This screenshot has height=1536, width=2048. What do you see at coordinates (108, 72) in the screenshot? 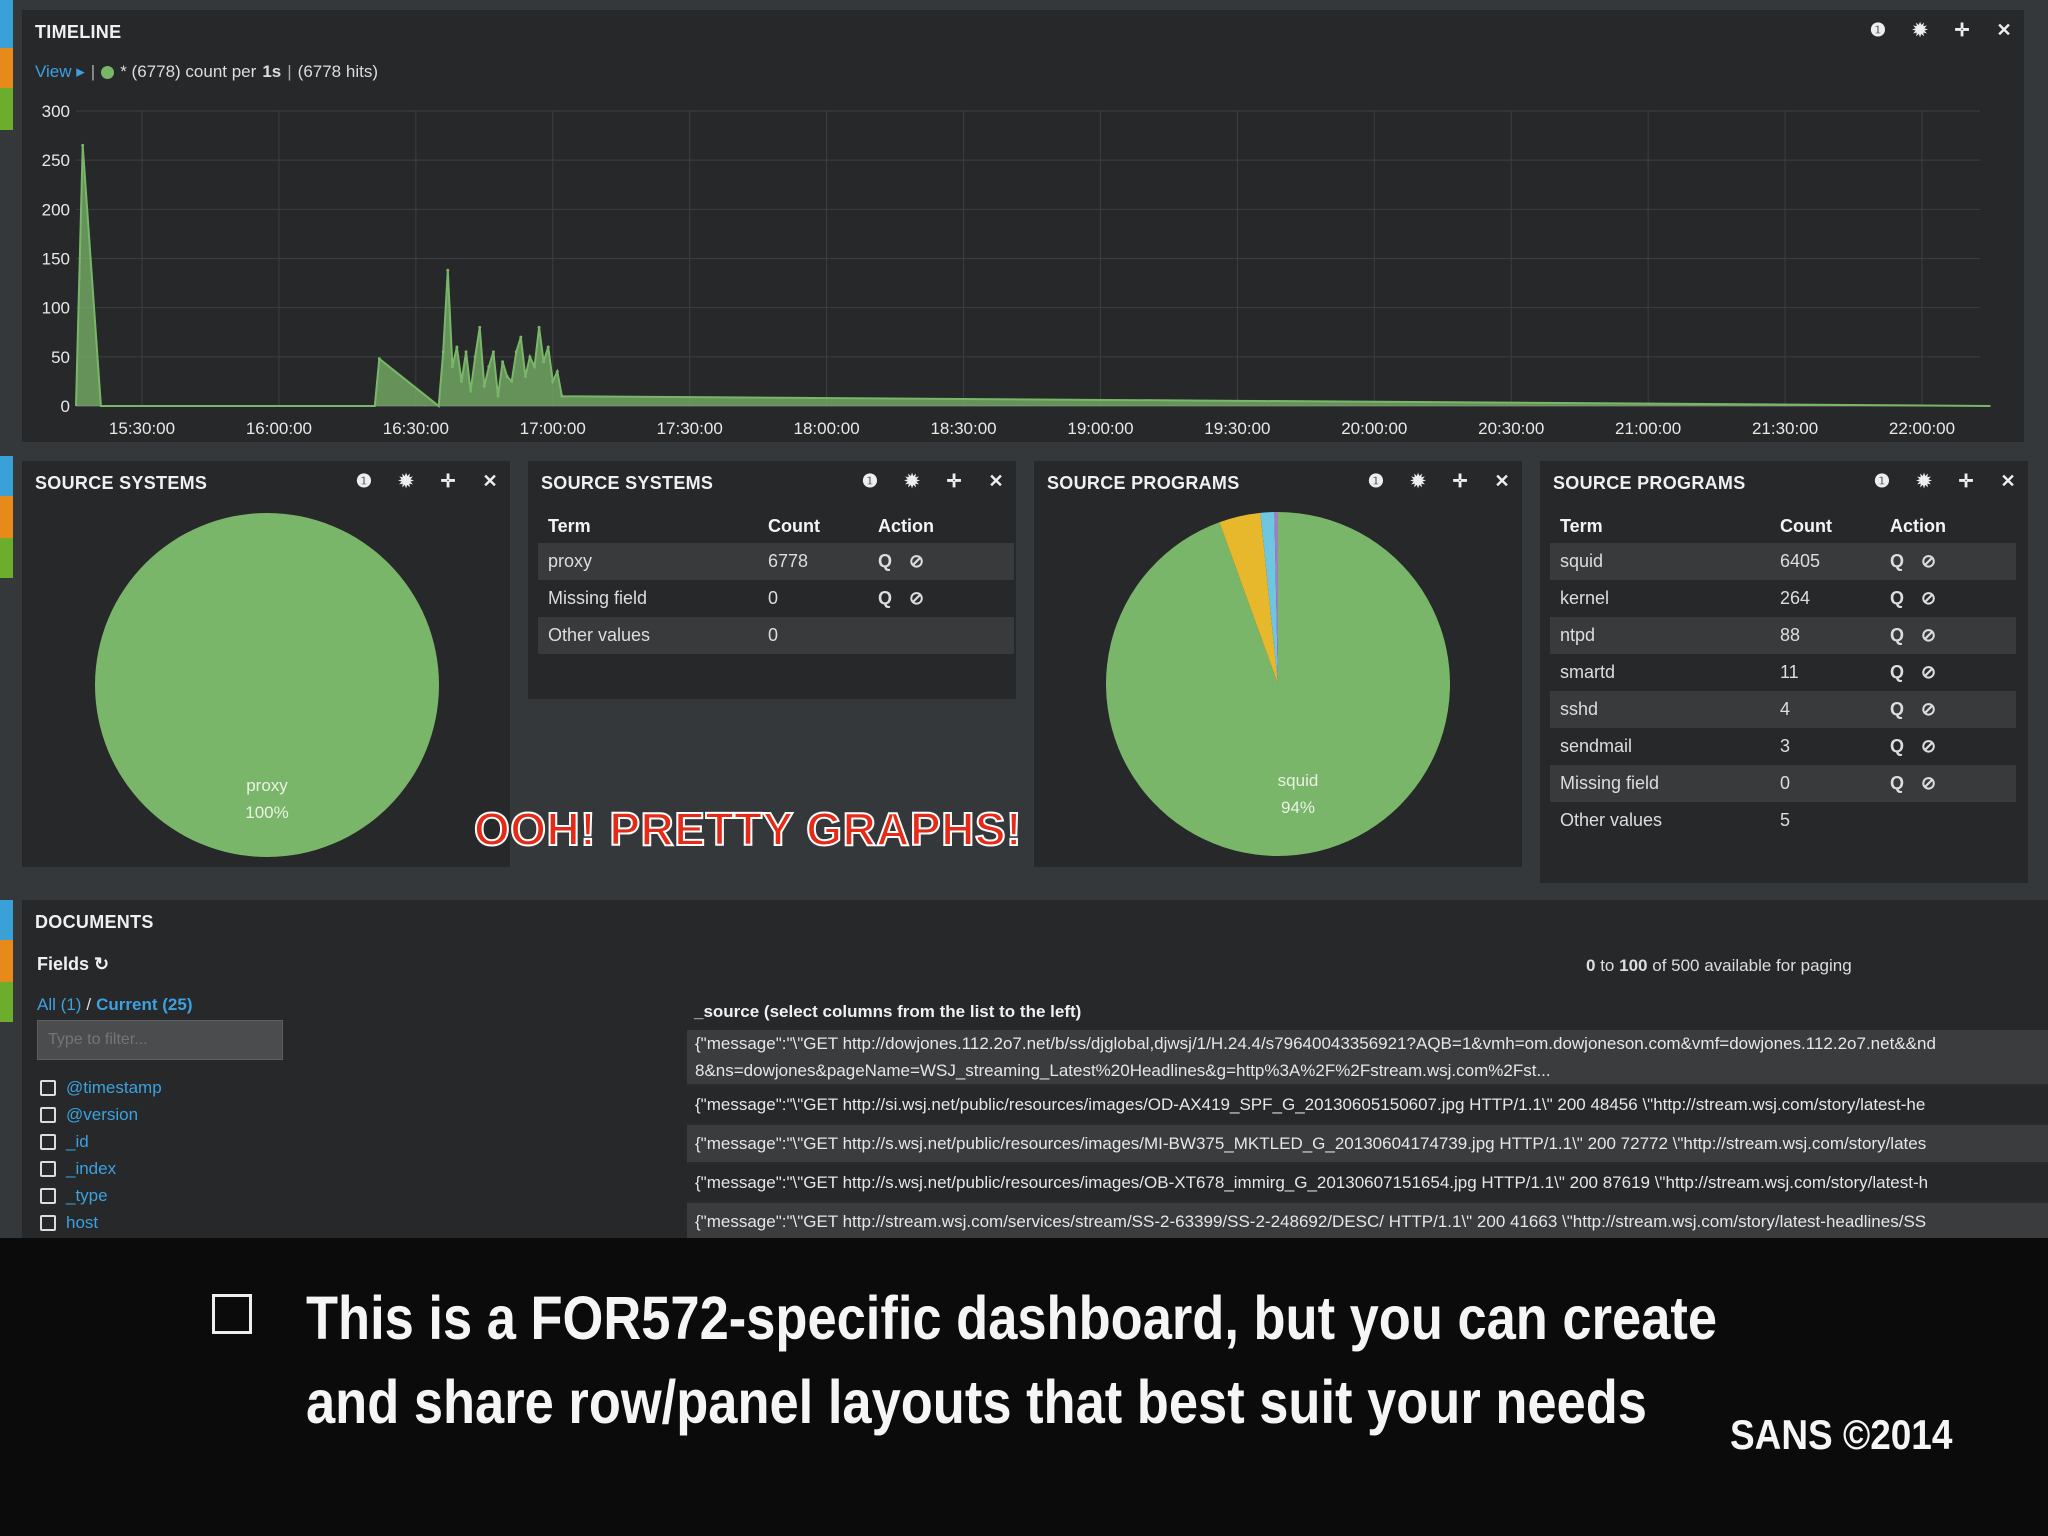
I see `series-color-dot` at bounding box center [108, 72].